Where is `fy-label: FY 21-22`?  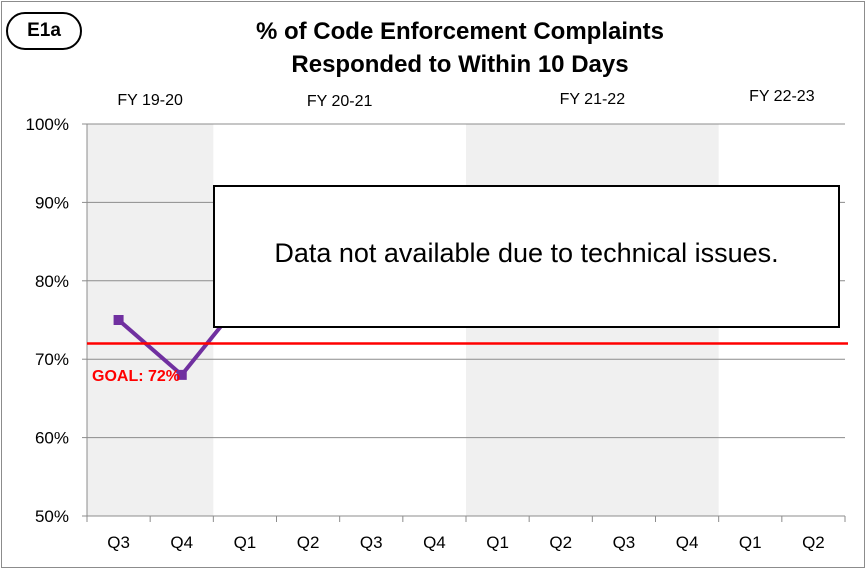 fy-label: FY 21-22 is located at coordinates (593, 99).